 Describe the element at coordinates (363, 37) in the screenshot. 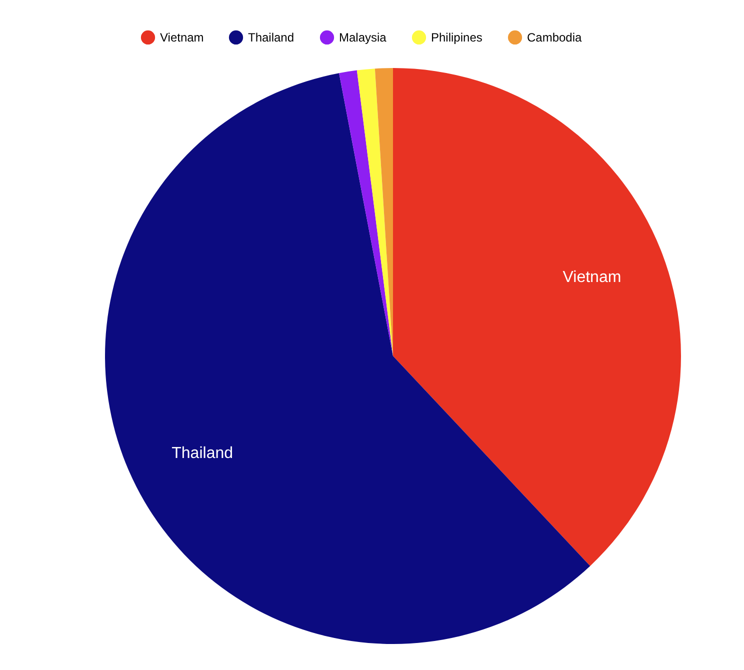

I see `legend-label: Malaysia` at that location.